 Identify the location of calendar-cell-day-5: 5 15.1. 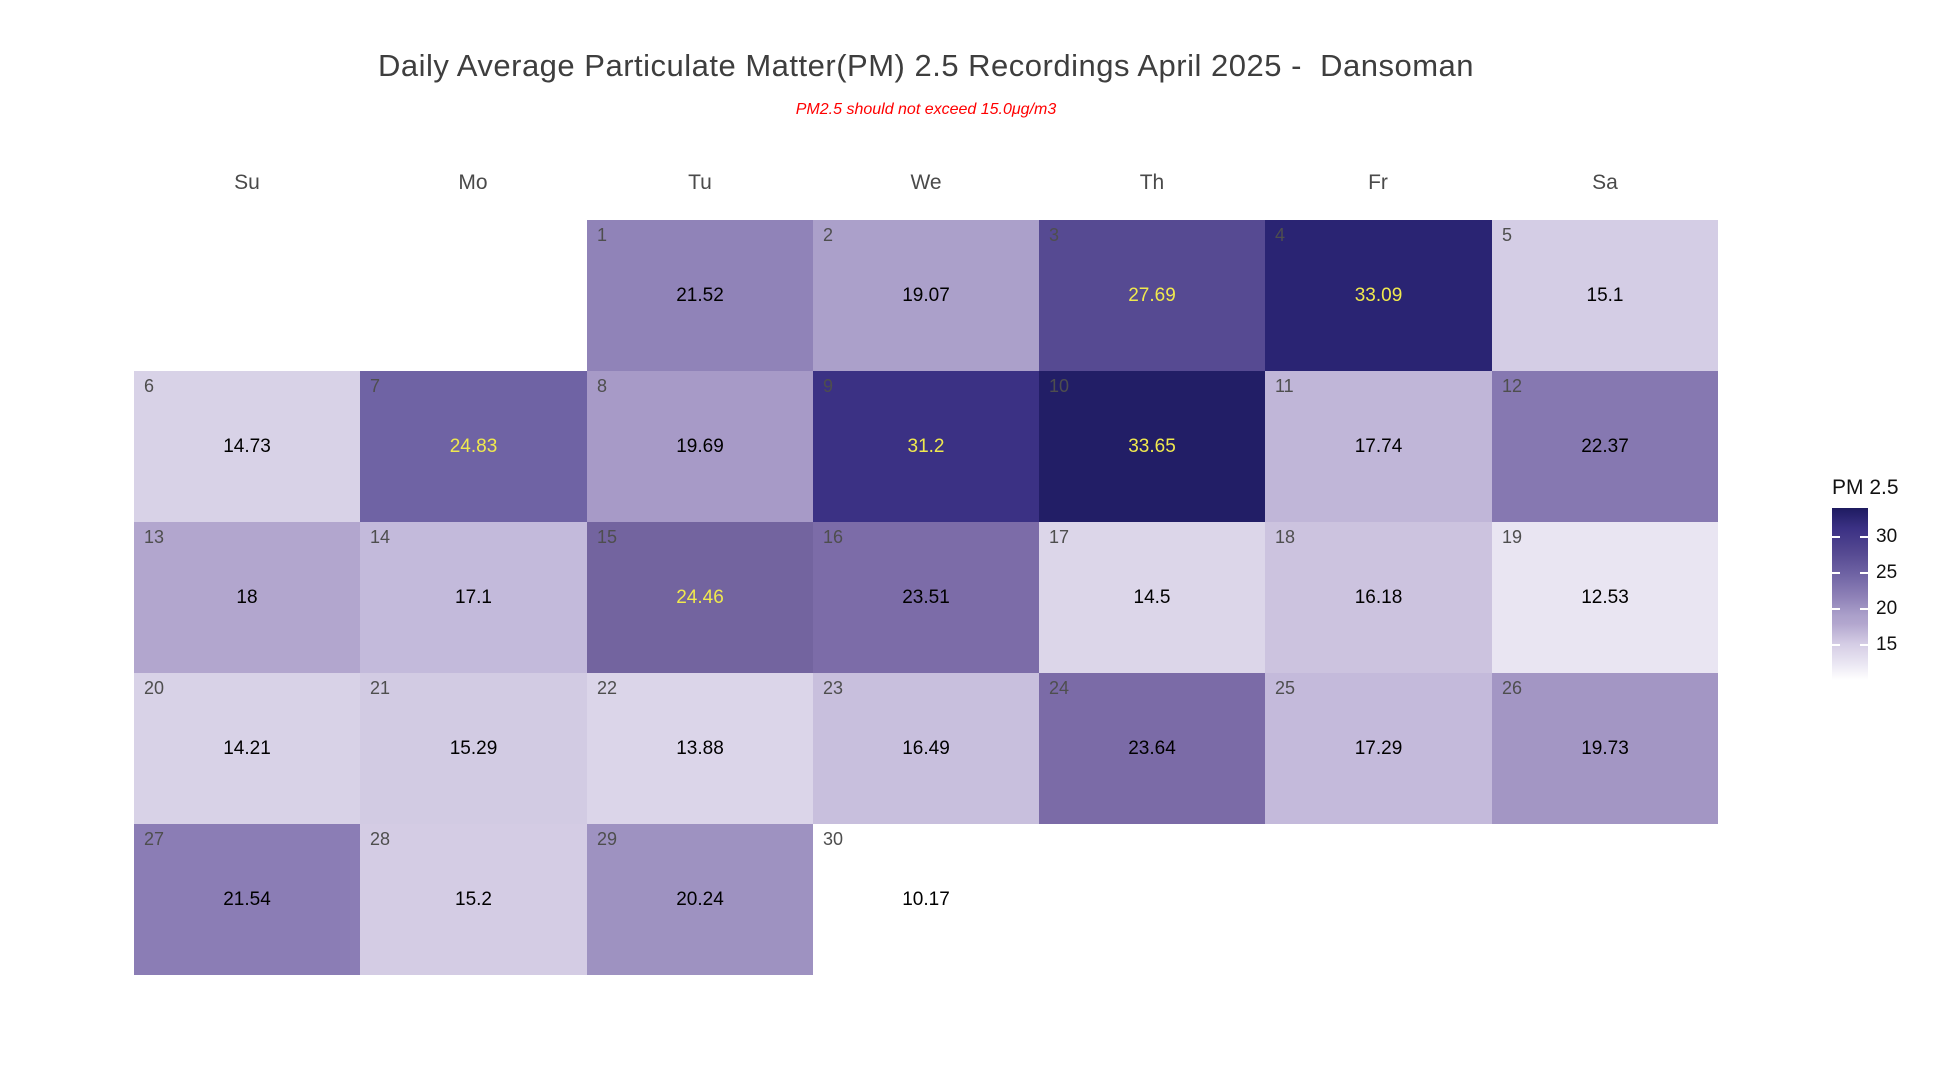
(1605, 295).